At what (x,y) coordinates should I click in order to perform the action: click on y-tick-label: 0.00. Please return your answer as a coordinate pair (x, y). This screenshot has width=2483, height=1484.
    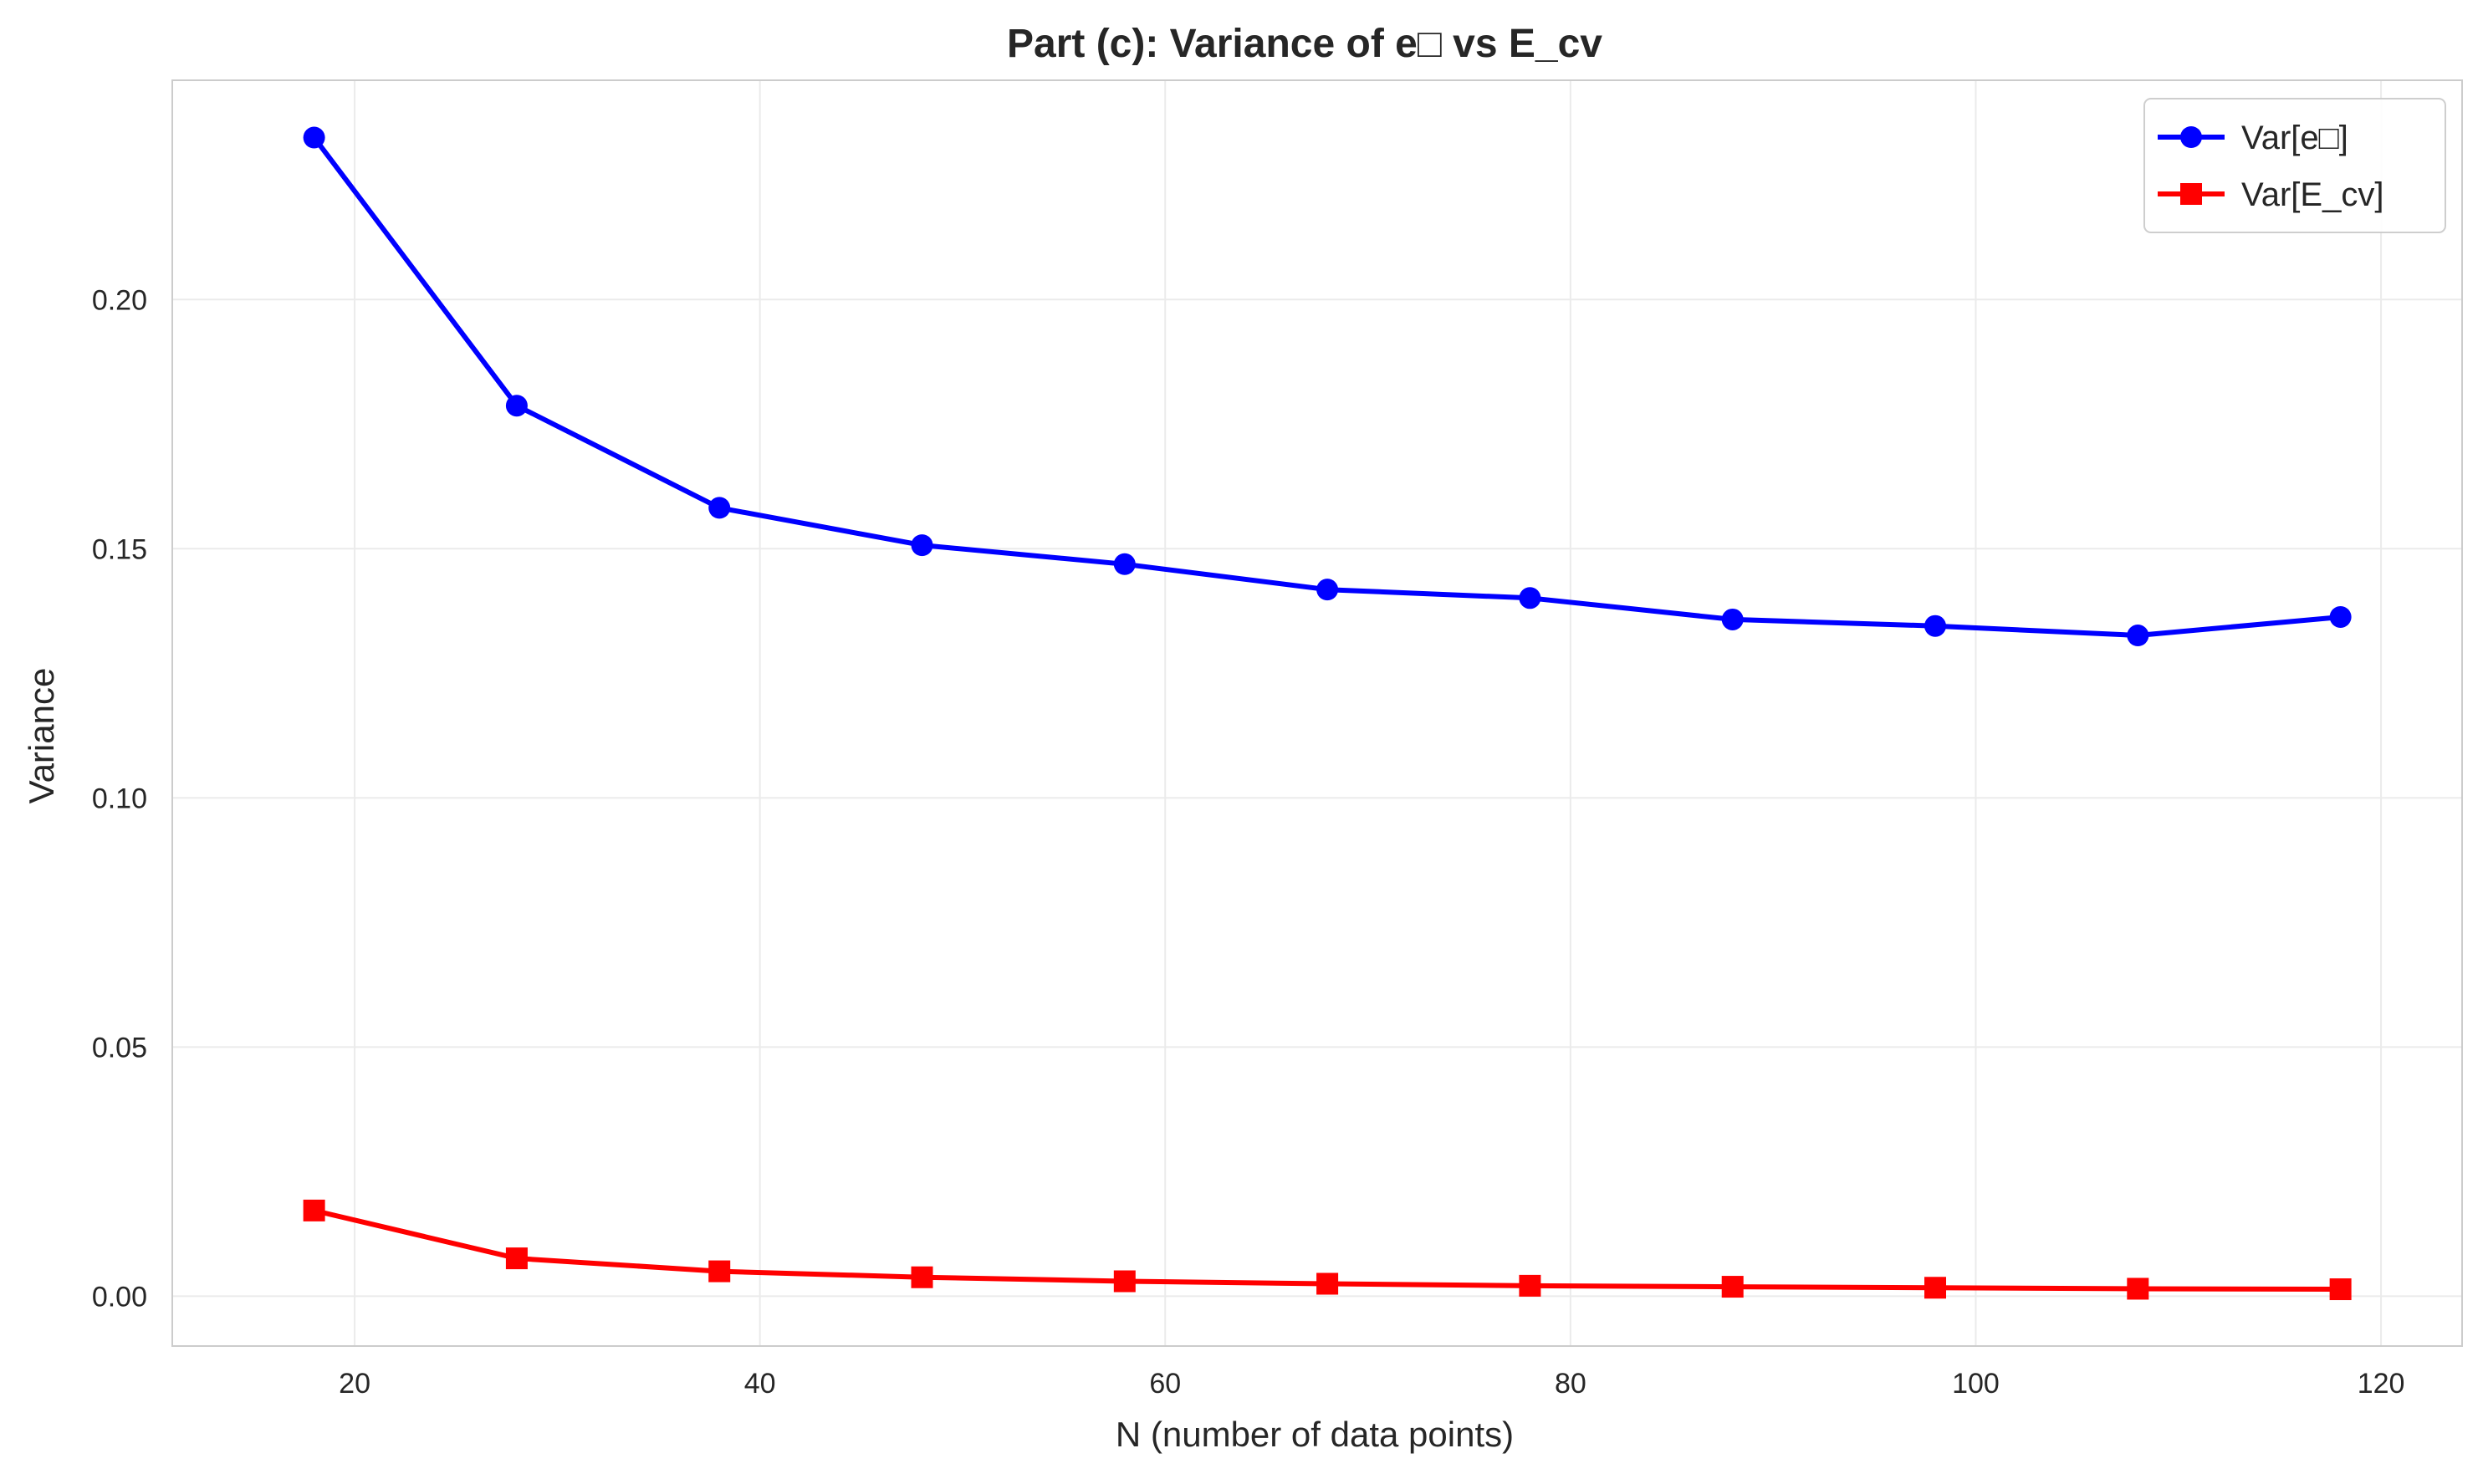
    Looking at the image, I should click on (120, 1297).